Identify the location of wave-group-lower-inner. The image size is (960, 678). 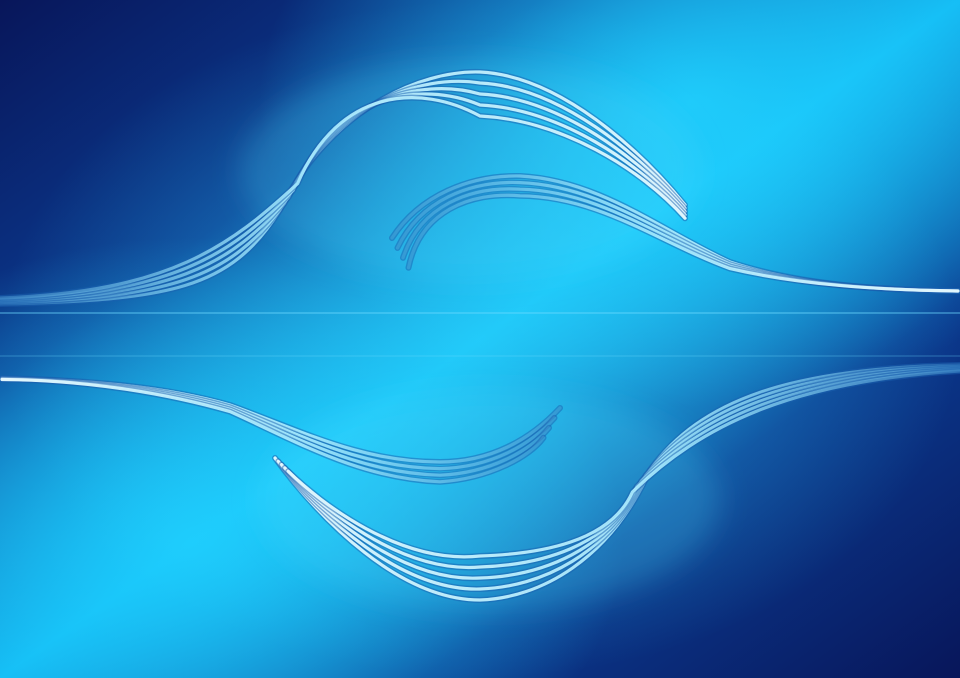
(281, 430).